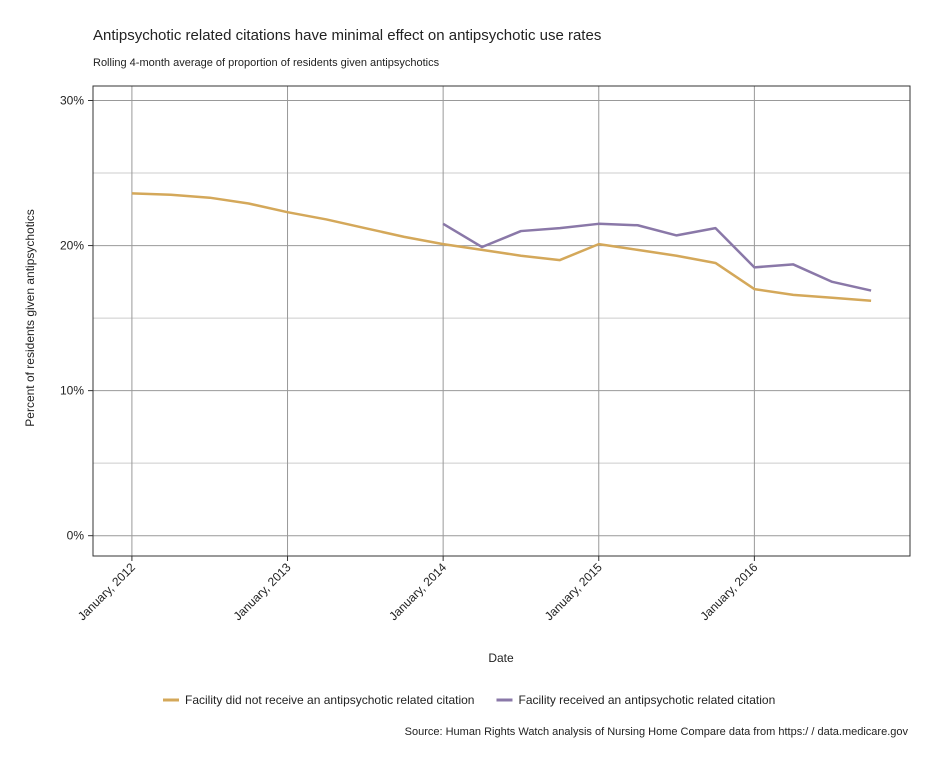 The height and width of the screenshot is (757, 946). Describe the element at coordinates (76, 536) in the screenshot. I see `y-tick-label: 0%` at that location.